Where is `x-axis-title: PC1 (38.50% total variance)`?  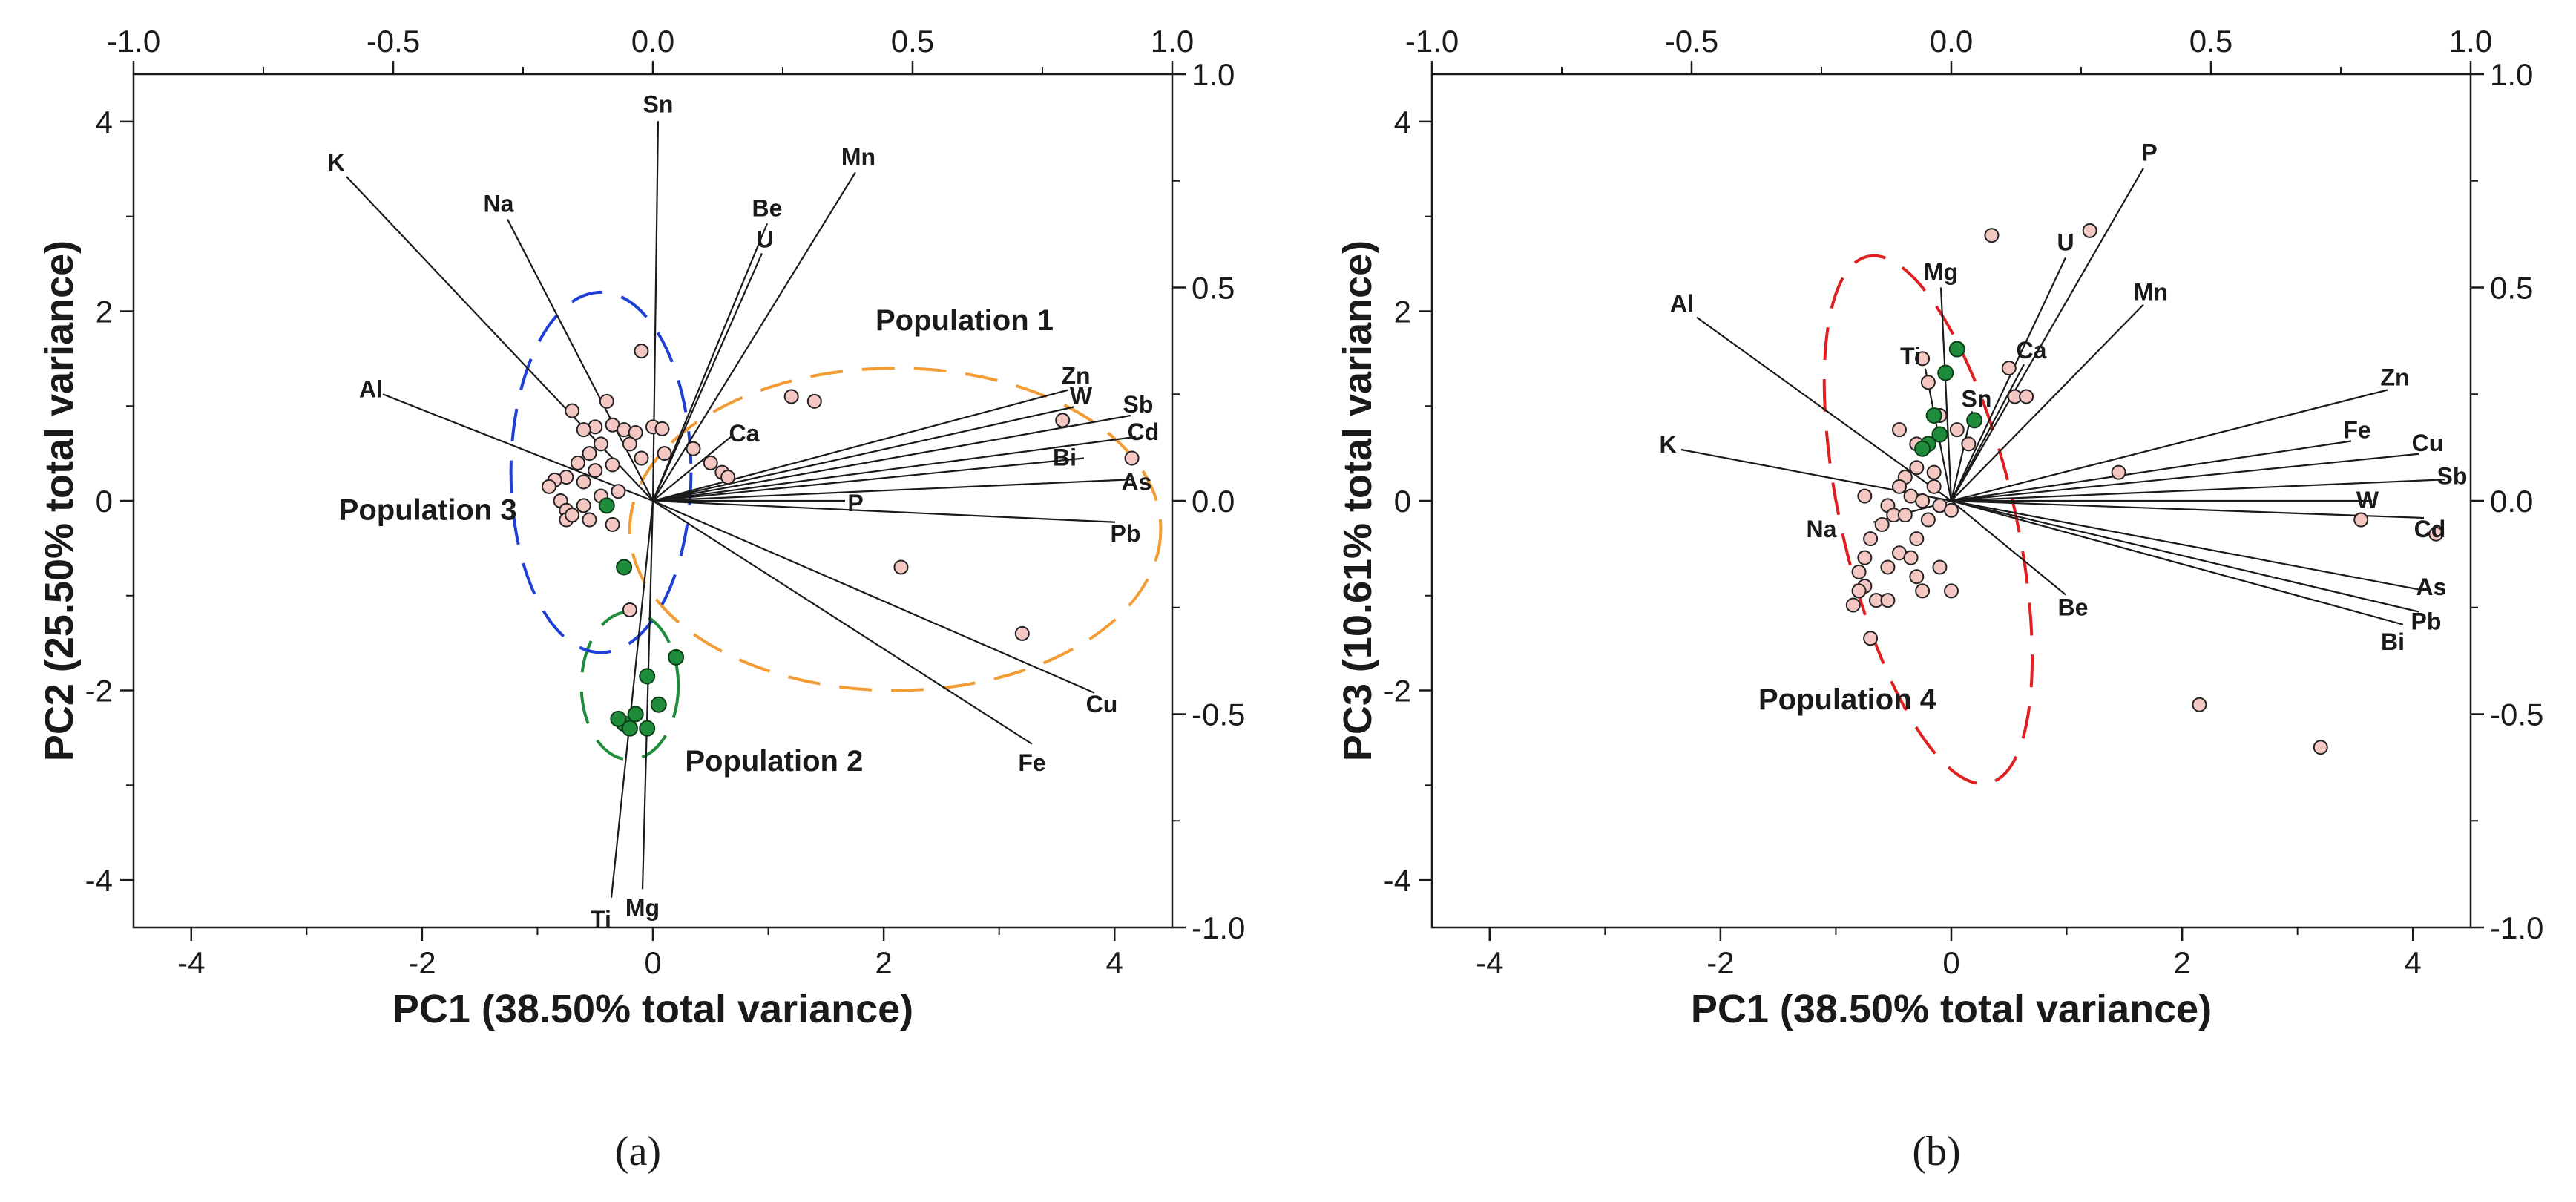
x-axis-title: PC1 (38.50% total variance) is located at coordinates (652, 1009).